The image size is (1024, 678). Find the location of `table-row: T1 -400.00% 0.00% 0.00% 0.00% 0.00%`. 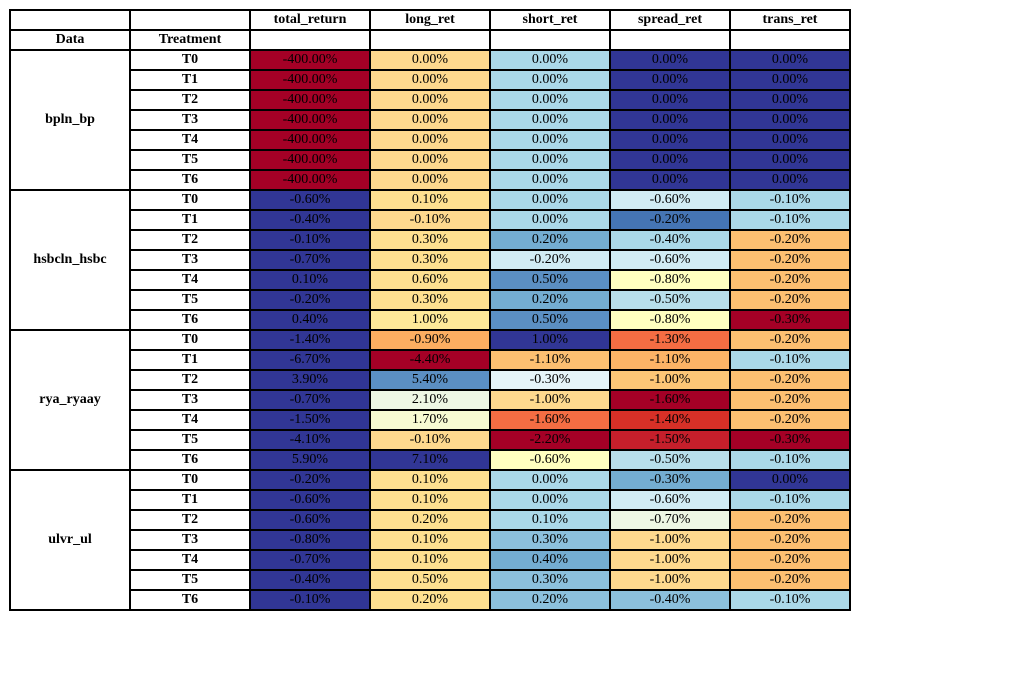

table-row: T1 -400.00% 0.00% 0.00% 0.00% 0.00% is located at coordinates (430, 80).